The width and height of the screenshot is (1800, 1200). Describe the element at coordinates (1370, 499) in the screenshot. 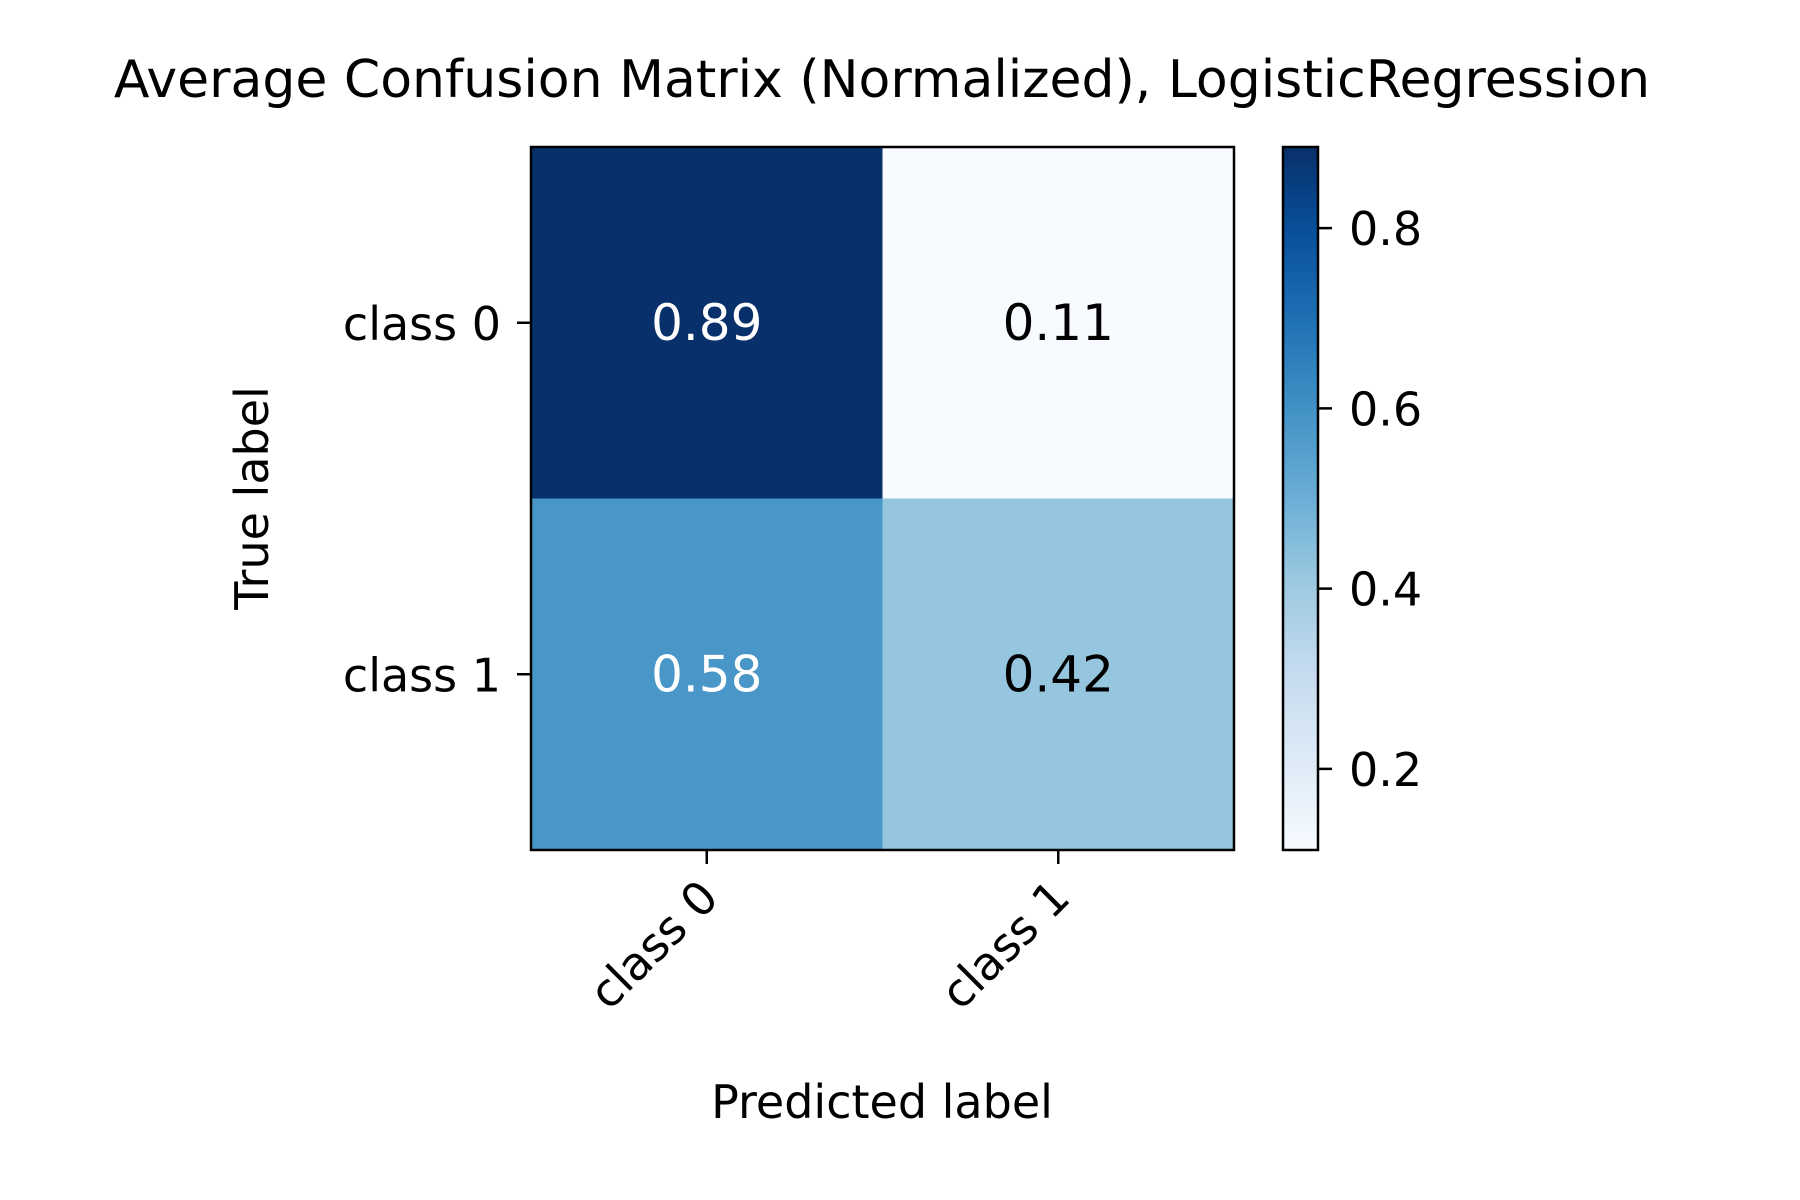

I see `colorbar-ticks: 0.2 0.4 0.6 0.8` at that location.